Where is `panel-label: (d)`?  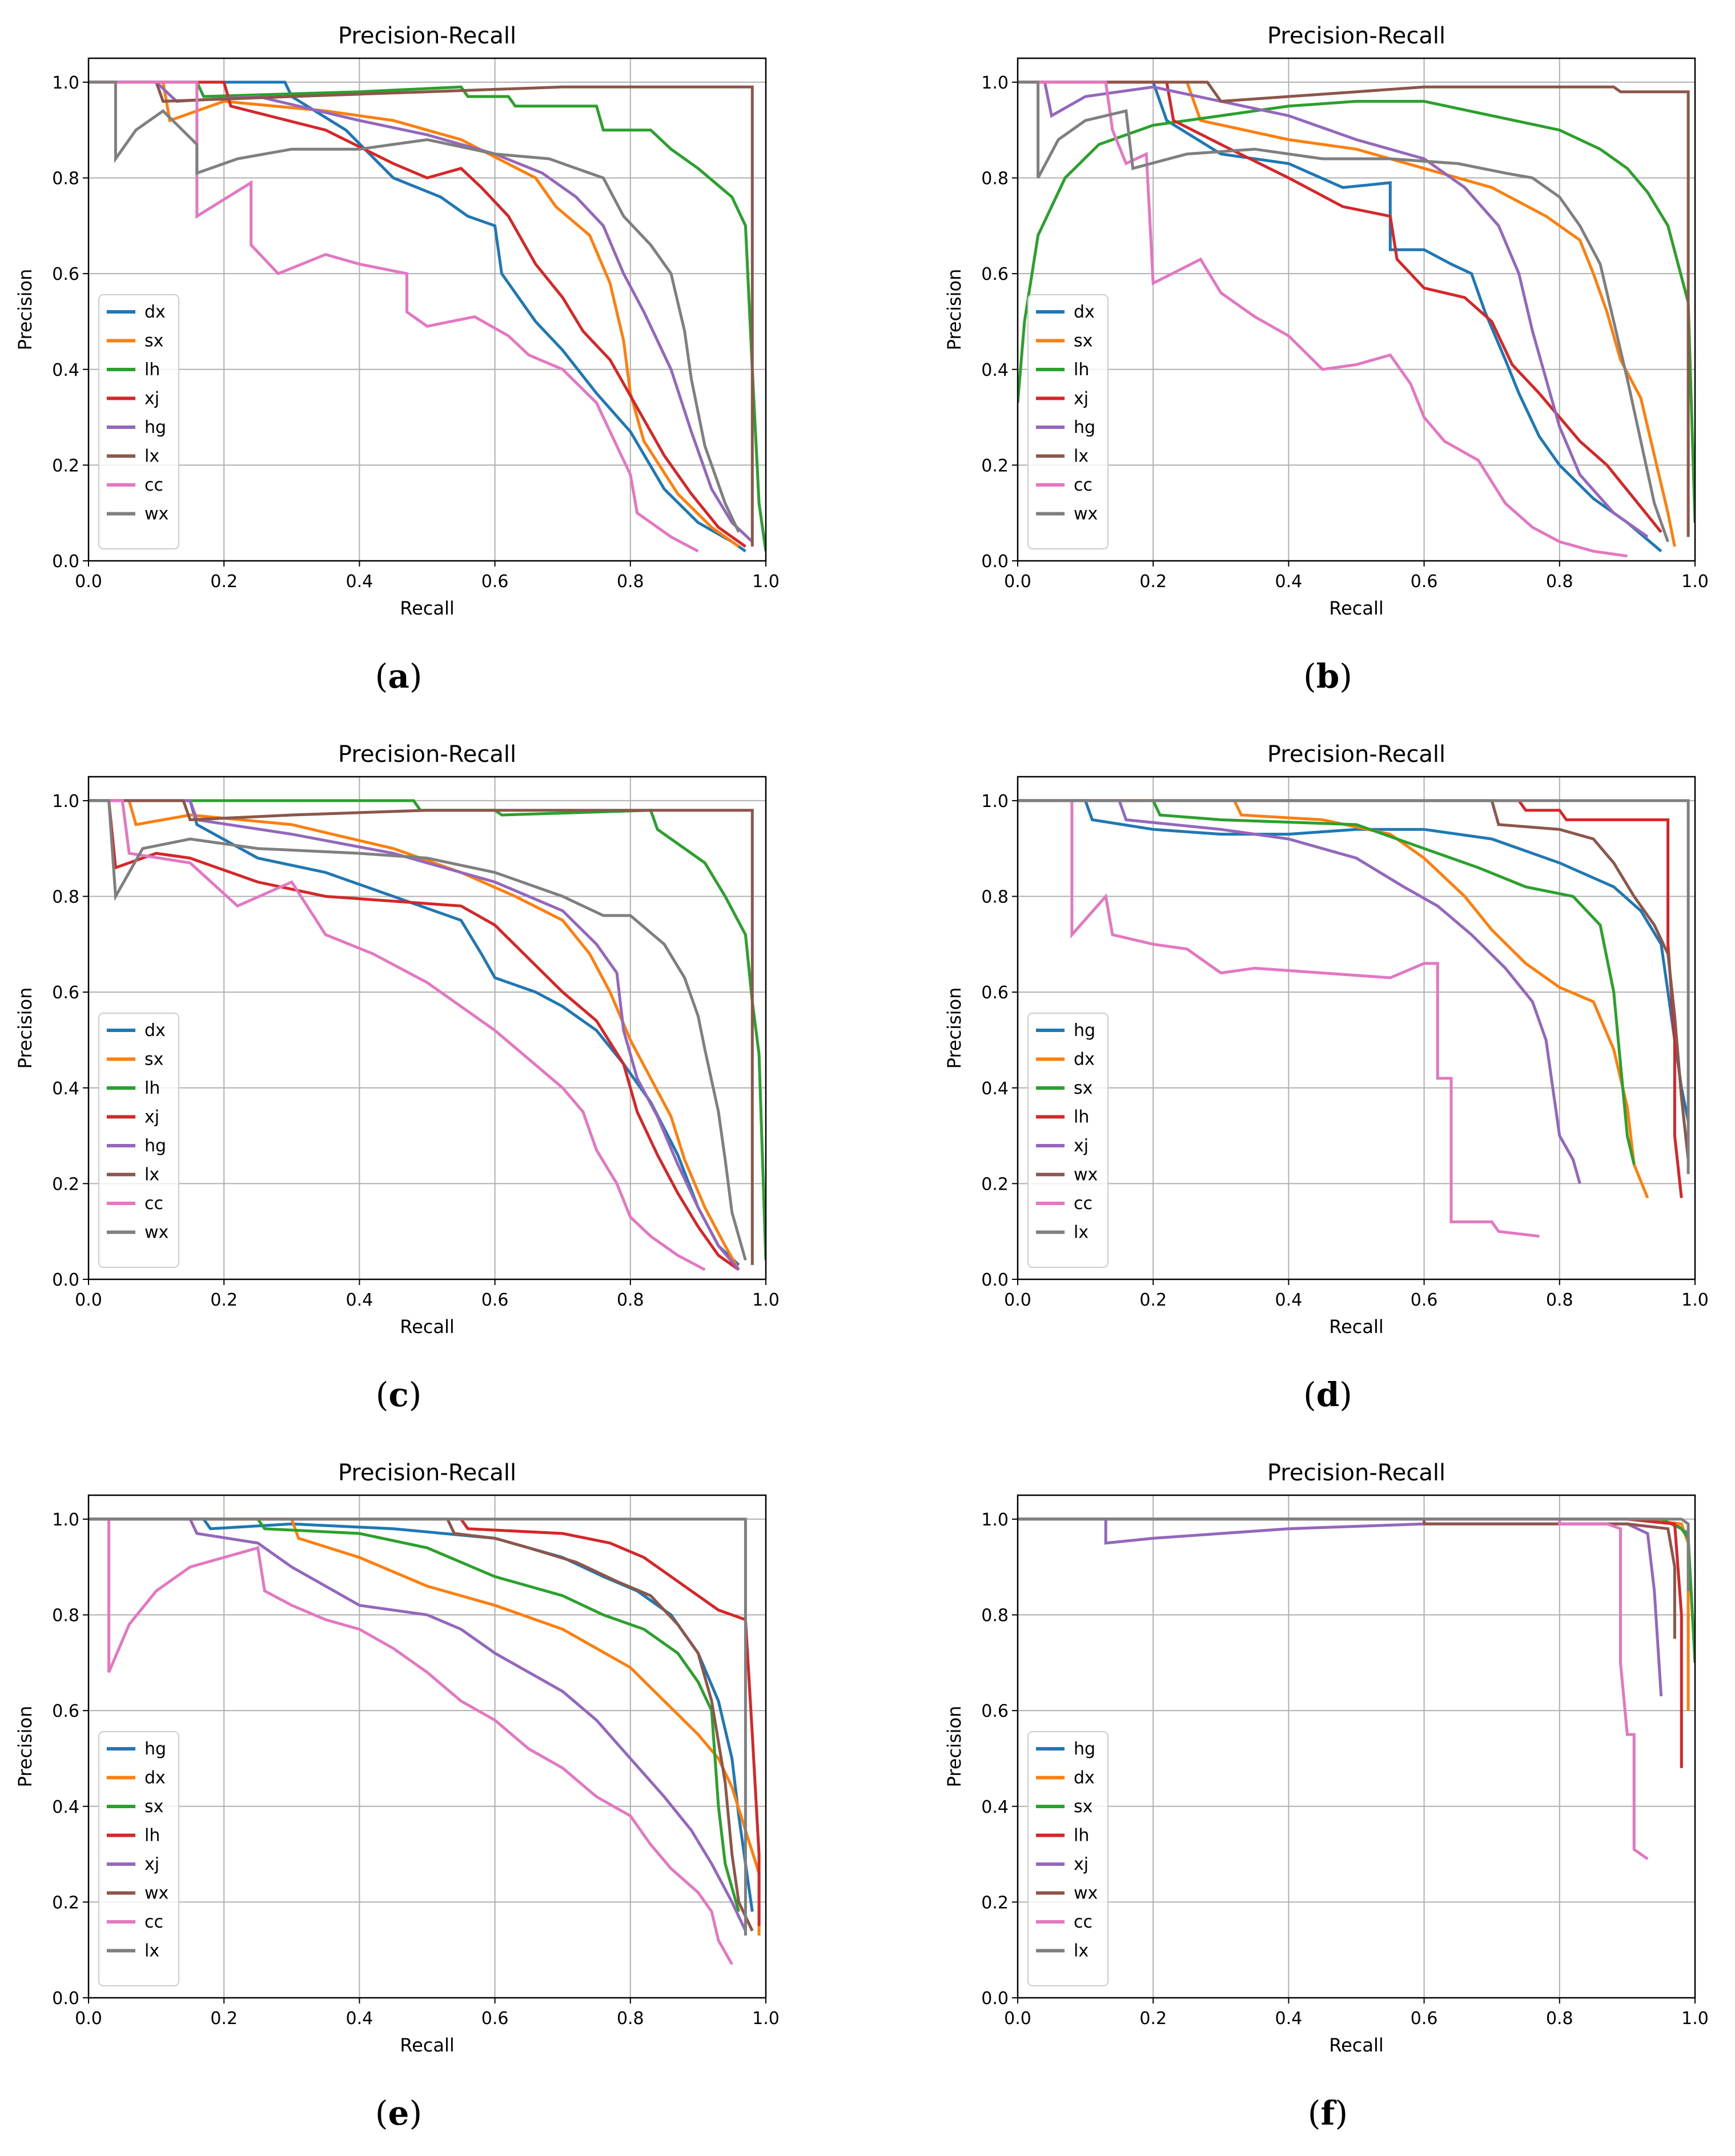
panel-label: (d) is located at coordinates (1328, 1394).